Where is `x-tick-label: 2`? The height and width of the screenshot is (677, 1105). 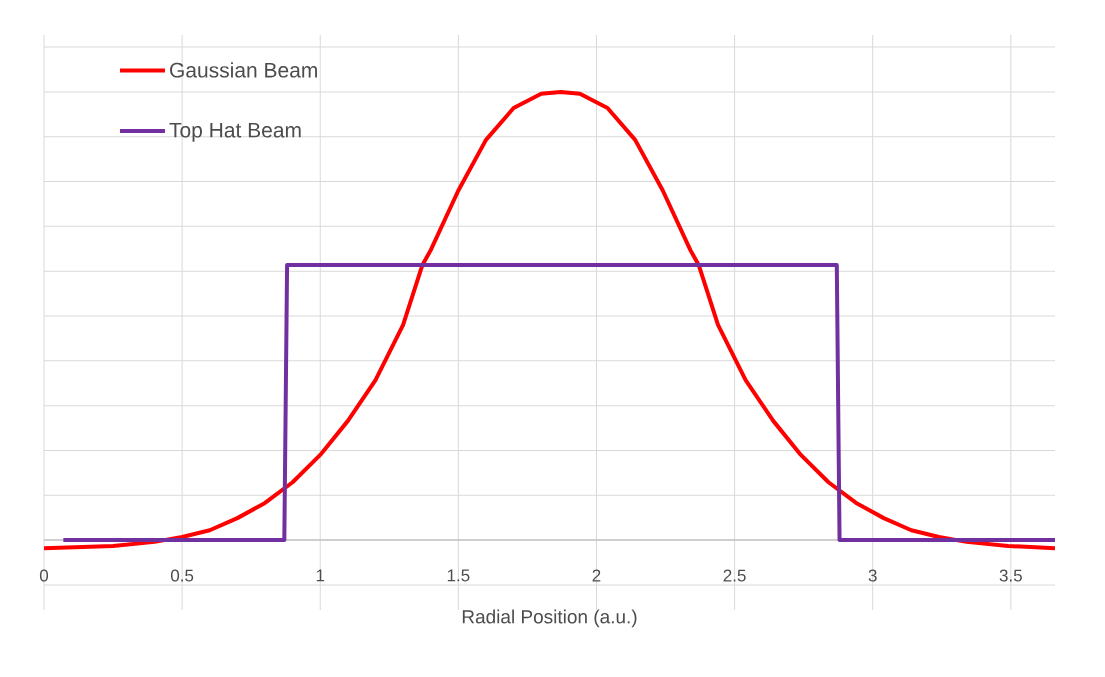 x-tick-label: 2 is located at coordinates (596, 575).